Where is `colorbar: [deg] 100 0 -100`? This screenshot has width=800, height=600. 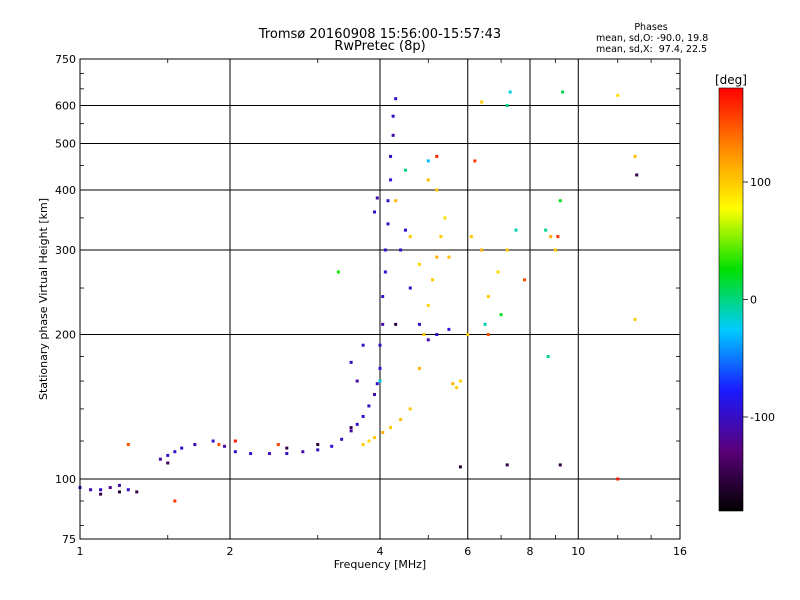
colorbar: [deg] 100 0 -100 is located at coordinates (745, 292).